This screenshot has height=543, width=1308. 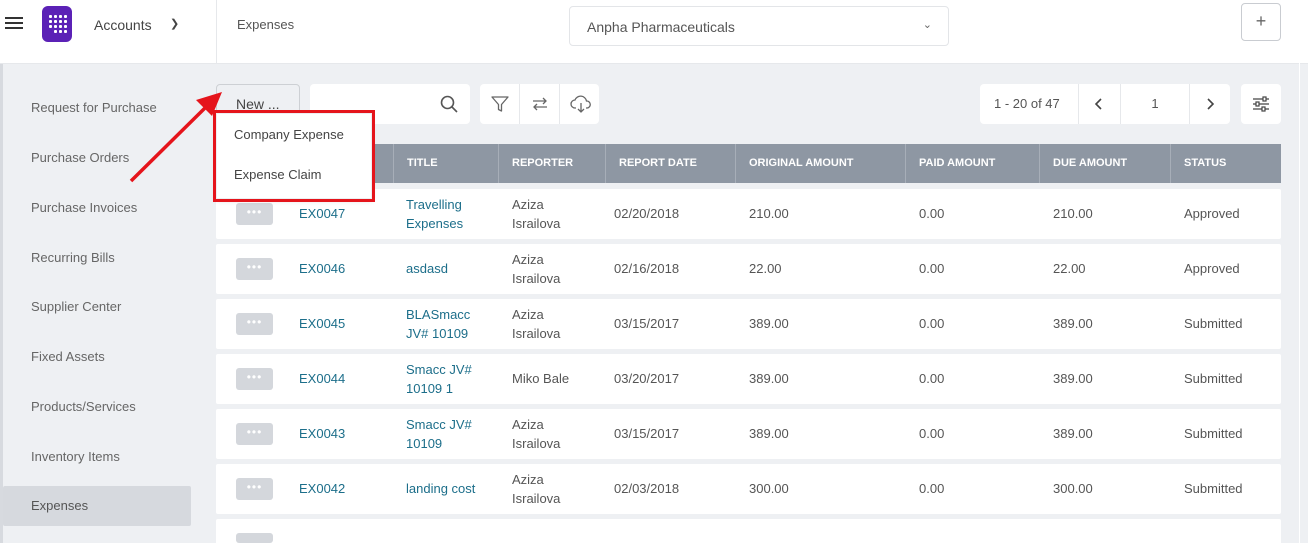 What do you see at coordinates (97, 506) in the screenshot?
I see `sidebar-item-expenses: Expenses` at bounding box center [97, 506].